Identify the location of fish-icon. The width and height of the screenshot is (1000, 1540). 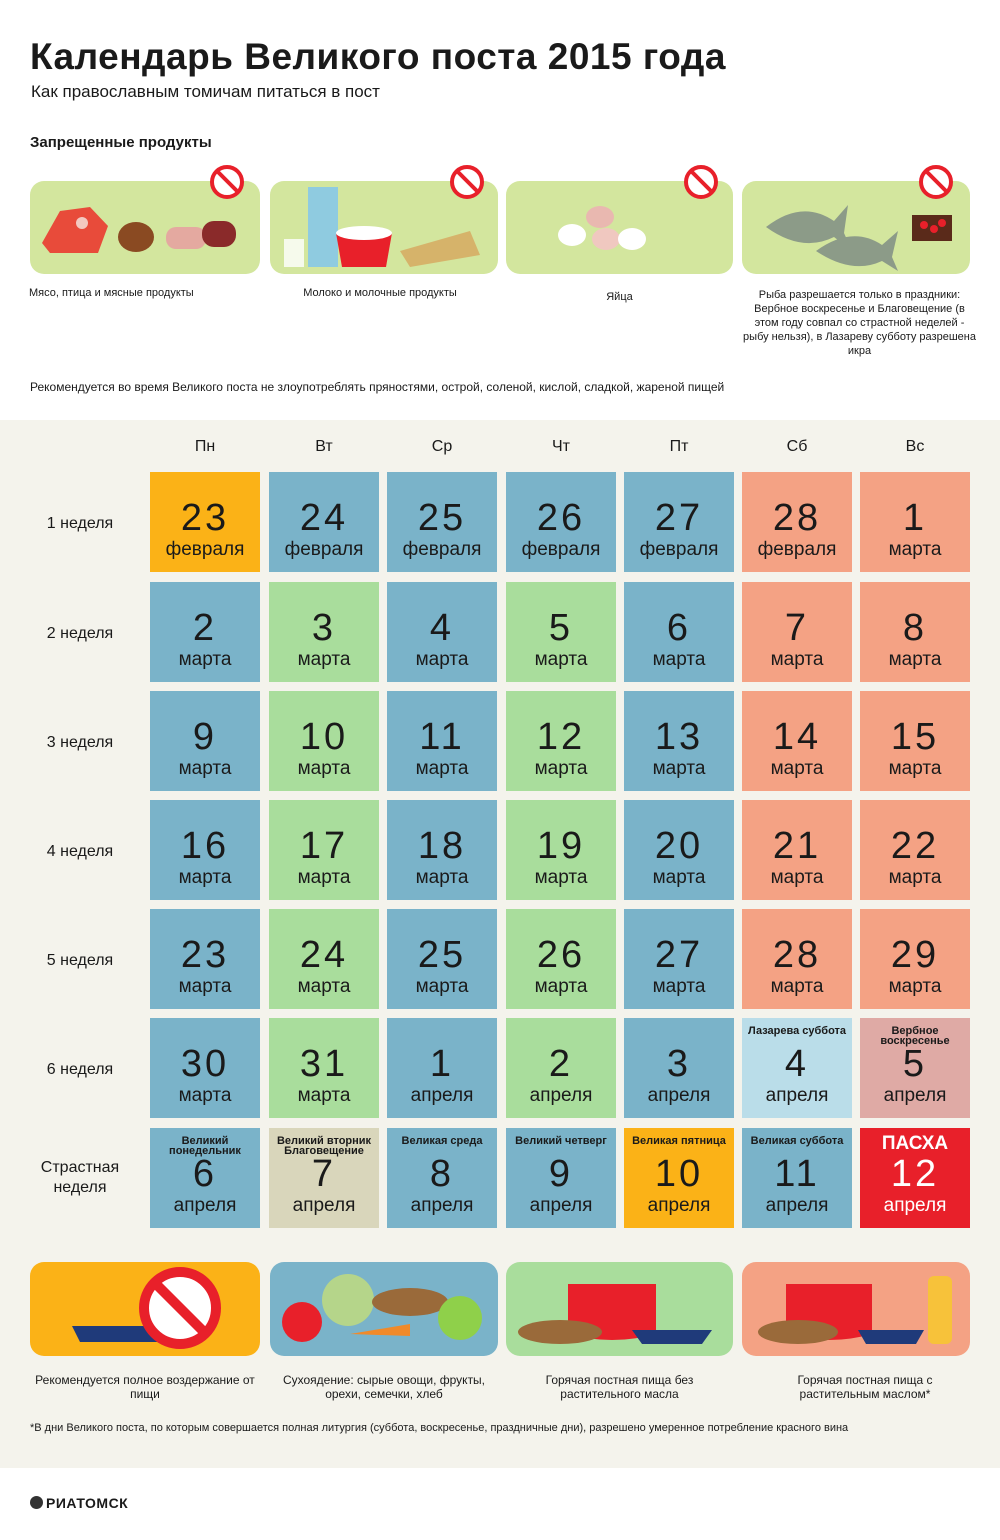
(859, 238).